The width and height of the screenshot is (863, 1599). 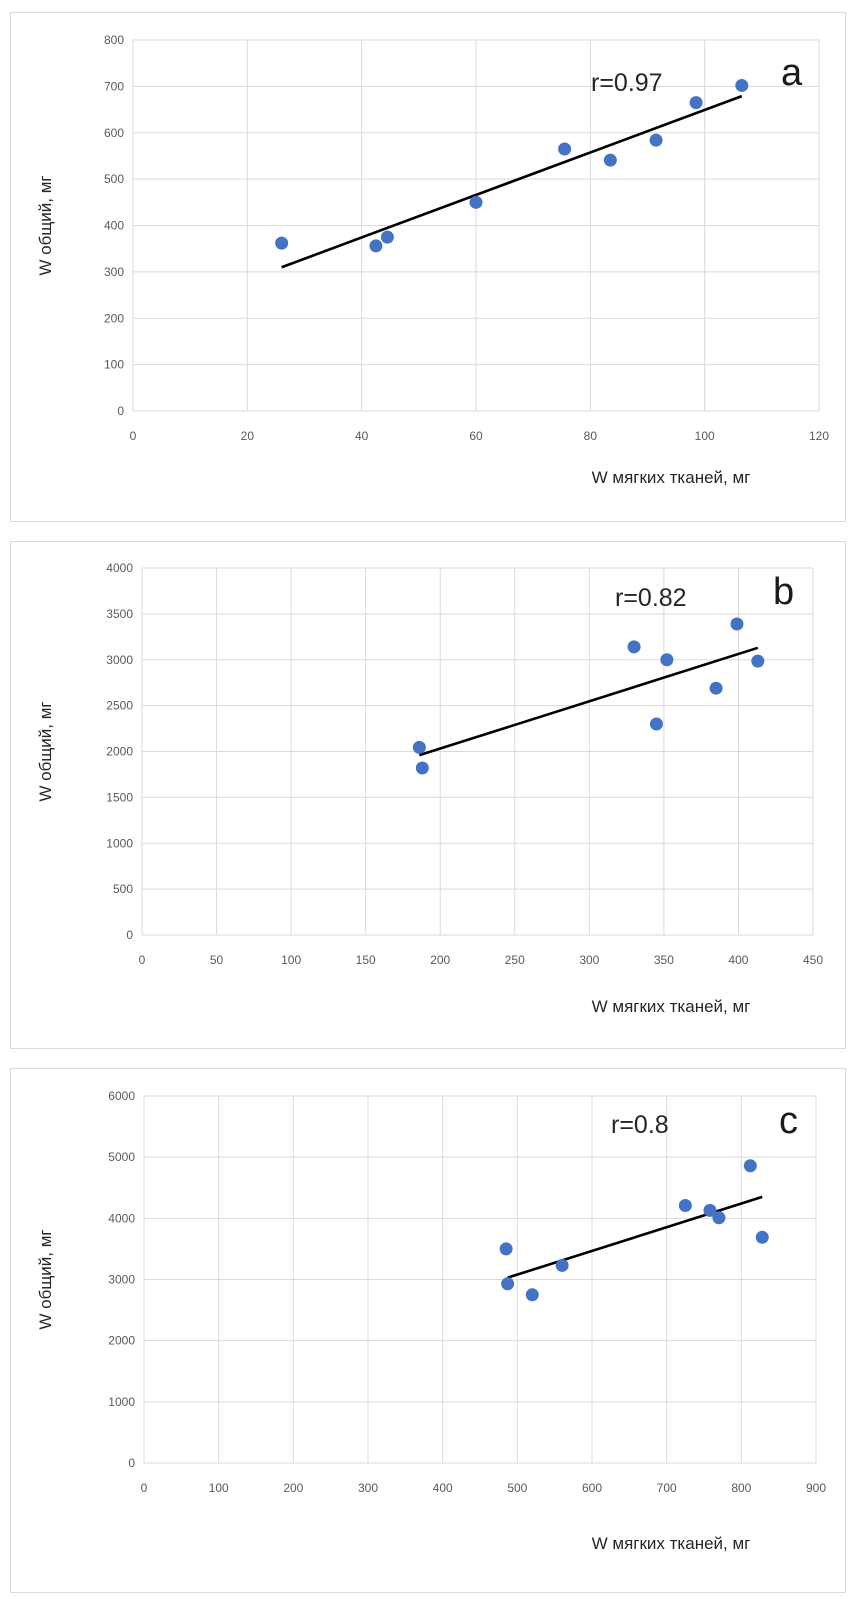 I want to click on y-tick-label: 1500, so click(x=119, y=797).